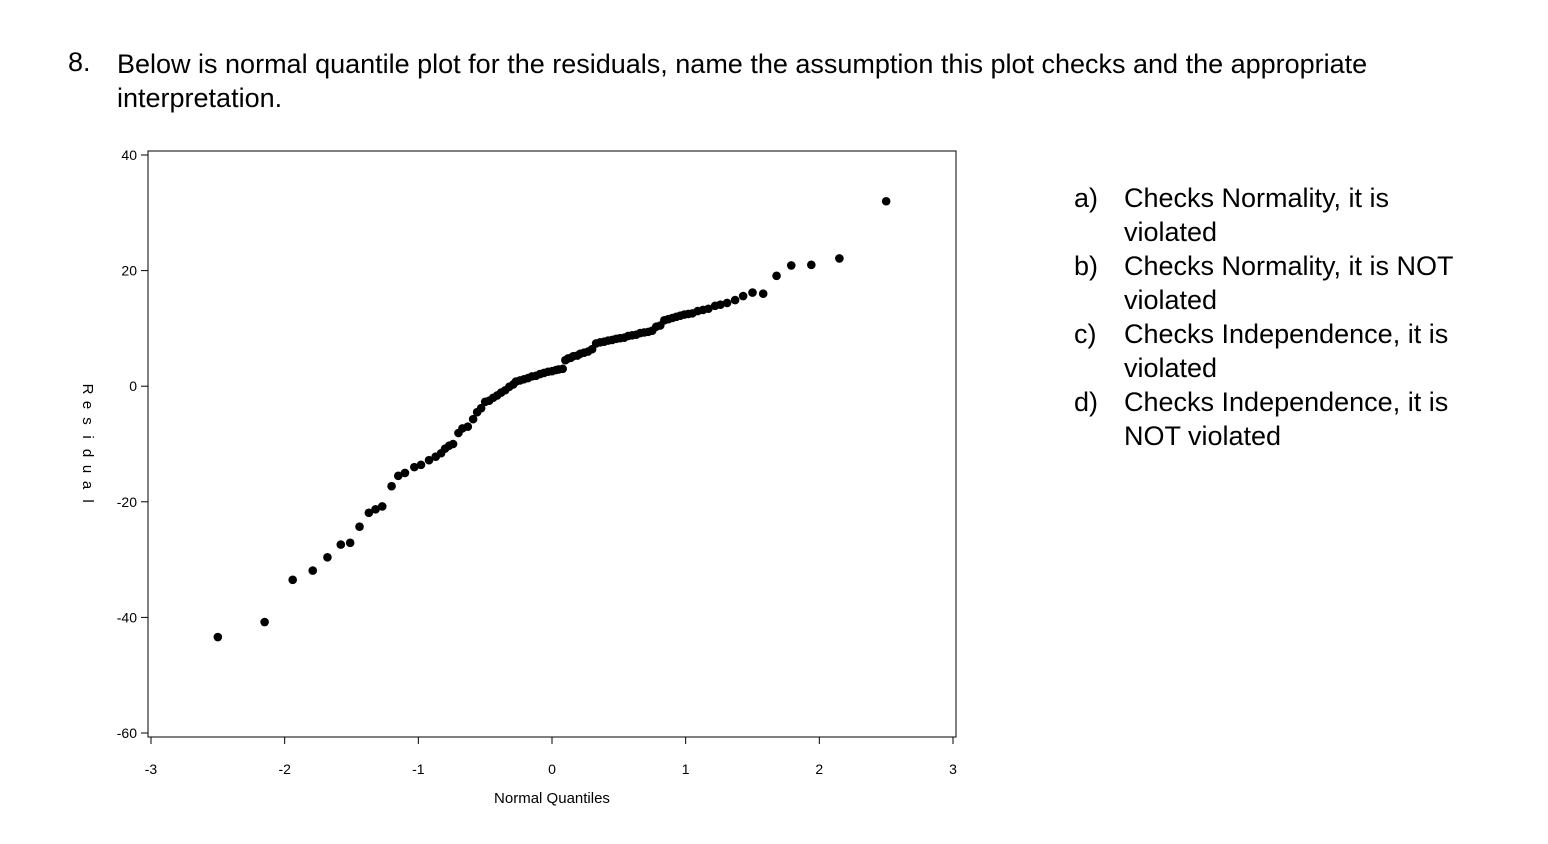  I want to click on y-axis-label-letter: a, so click(87, 485).